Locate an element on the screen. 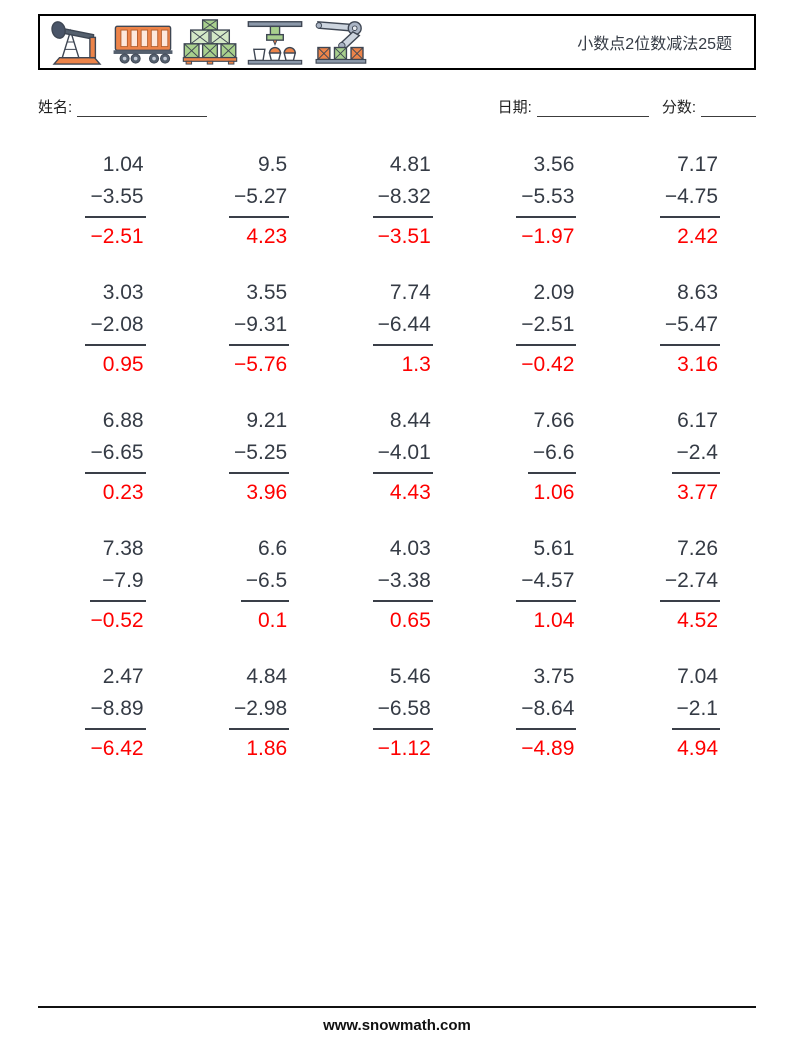 Image resolution: width=794 pixels, height=1053 pixels. crate-stack-icon is located at coordinates (210, 42).